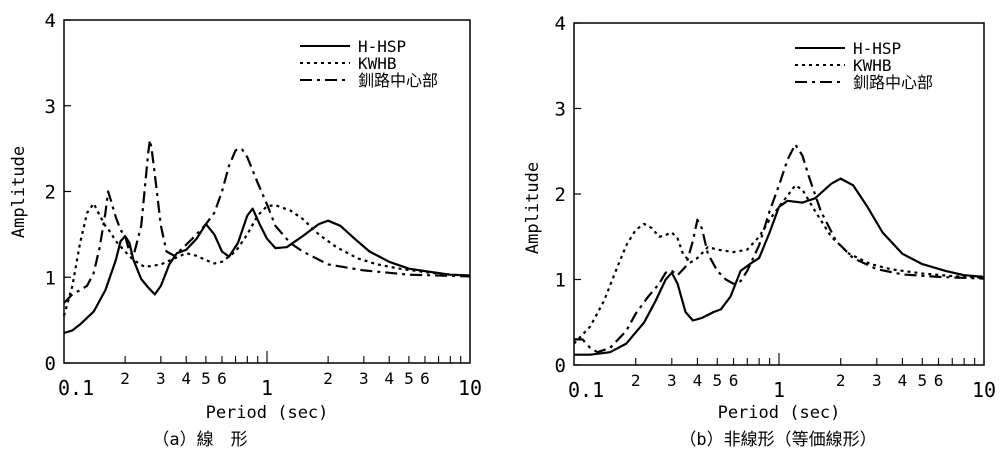  I want to click on y-axis-label-a: Amplitude, so click(19, 192).